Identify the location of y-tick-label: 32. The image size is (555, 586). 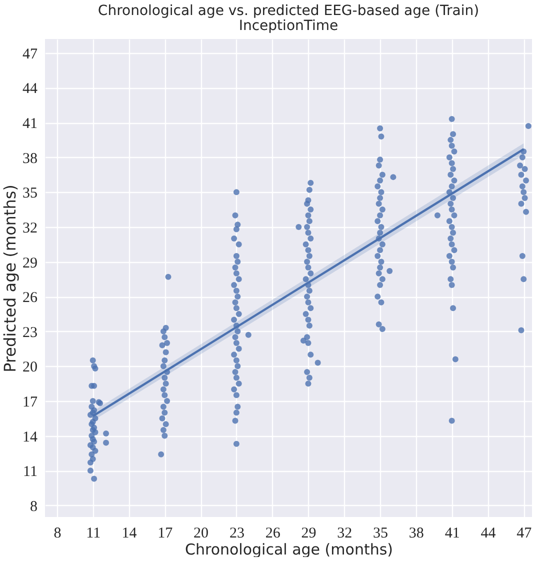
(30, 228).